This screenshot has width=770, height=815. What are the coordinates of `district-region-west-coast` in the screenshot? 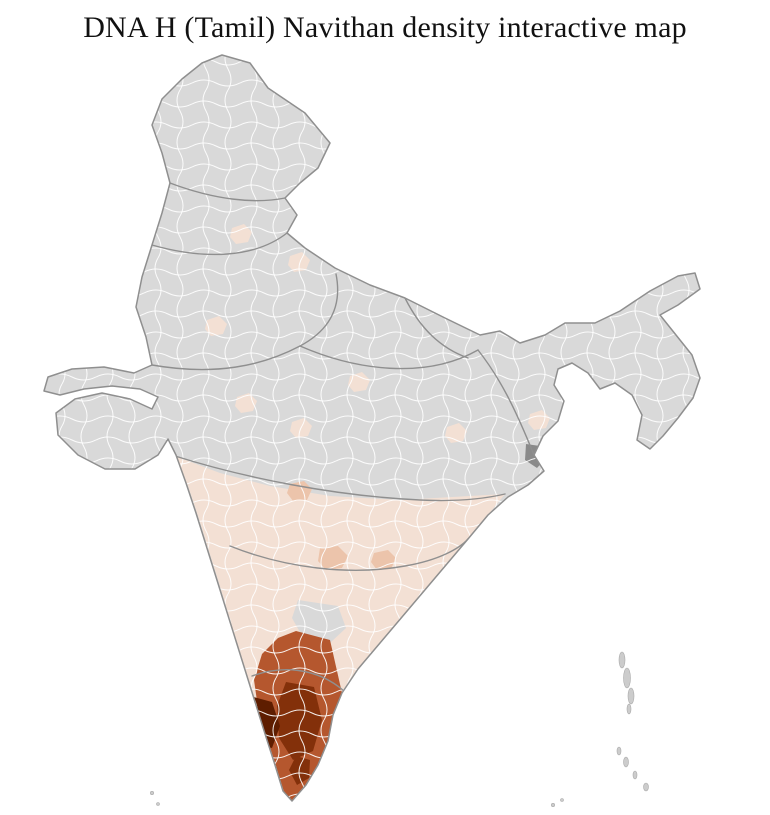 It's located at (42, 398).